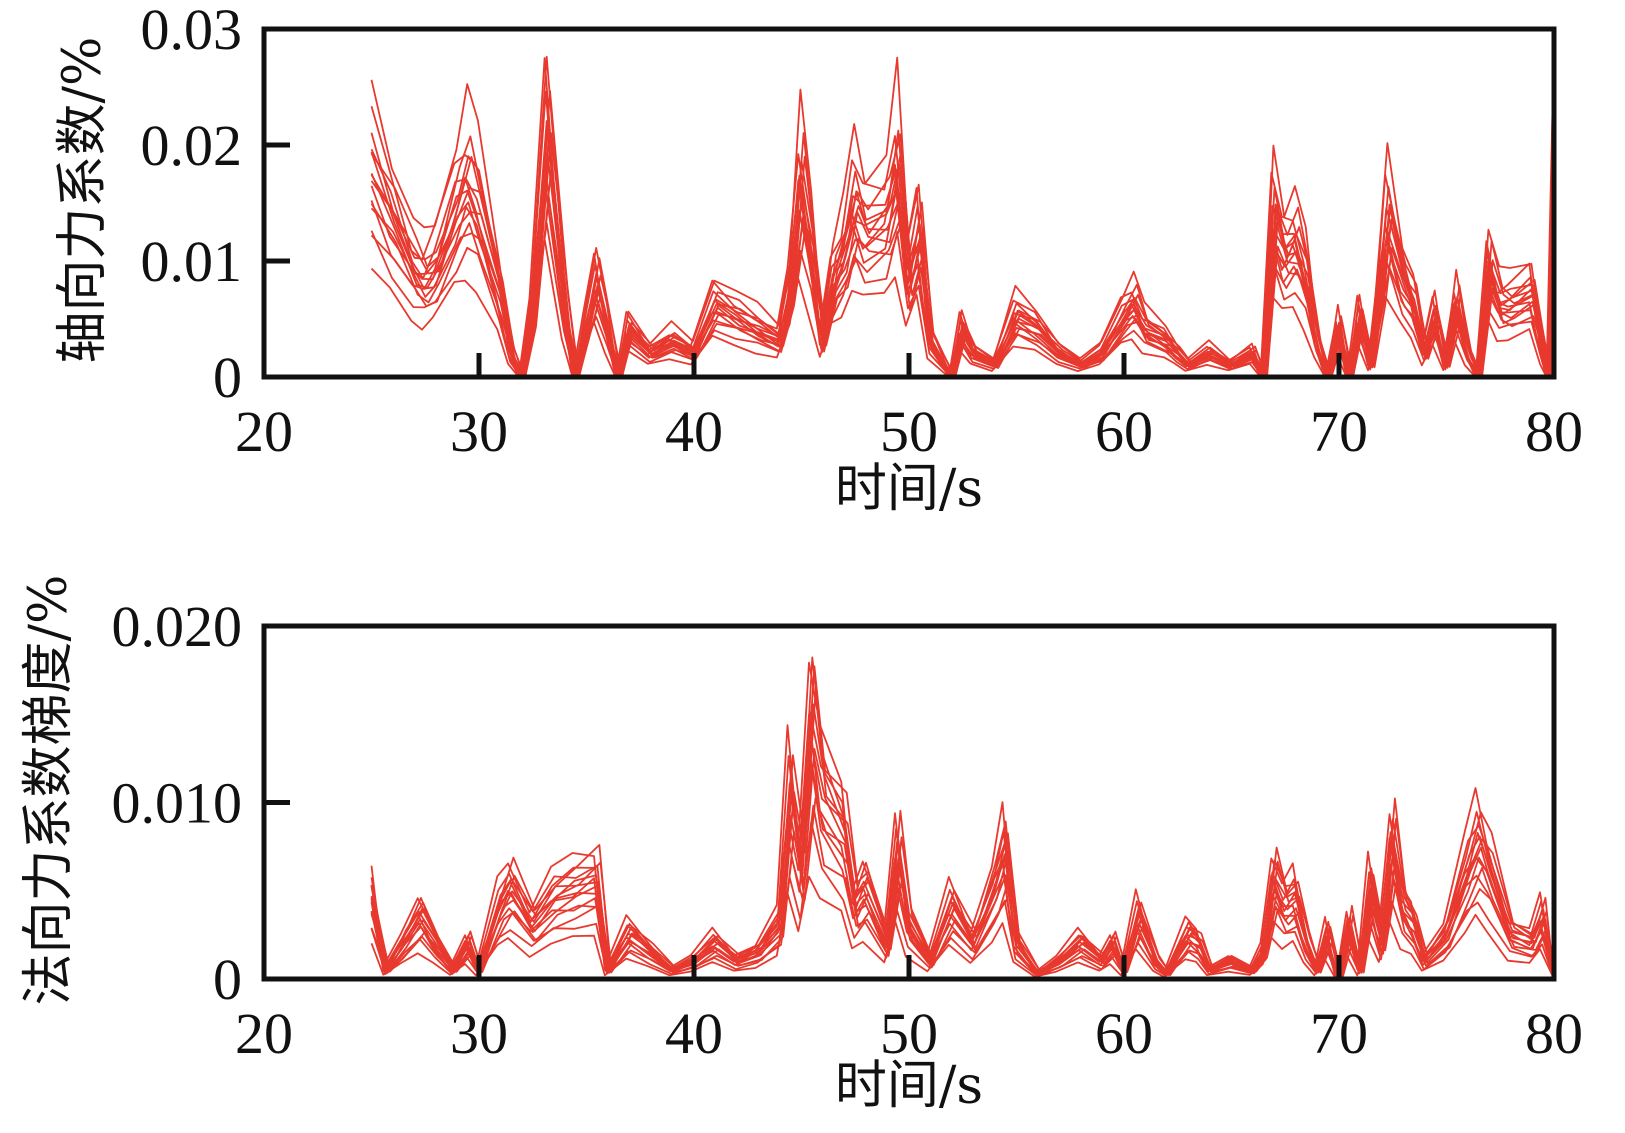 This screenshot has height=1133, width=1625. Describe the element at coordinates (83, 200) in the screenshot. I see `y-axis-title: 轴向力系数/%` at that location.